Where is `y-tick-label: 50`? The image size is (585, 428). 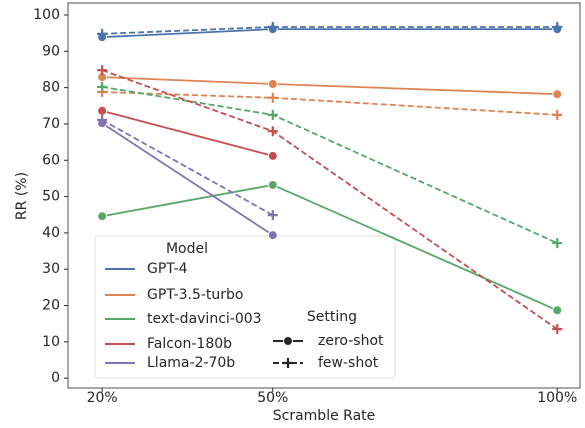 y-tick-label: 50 is located at coordinates (51, 197).